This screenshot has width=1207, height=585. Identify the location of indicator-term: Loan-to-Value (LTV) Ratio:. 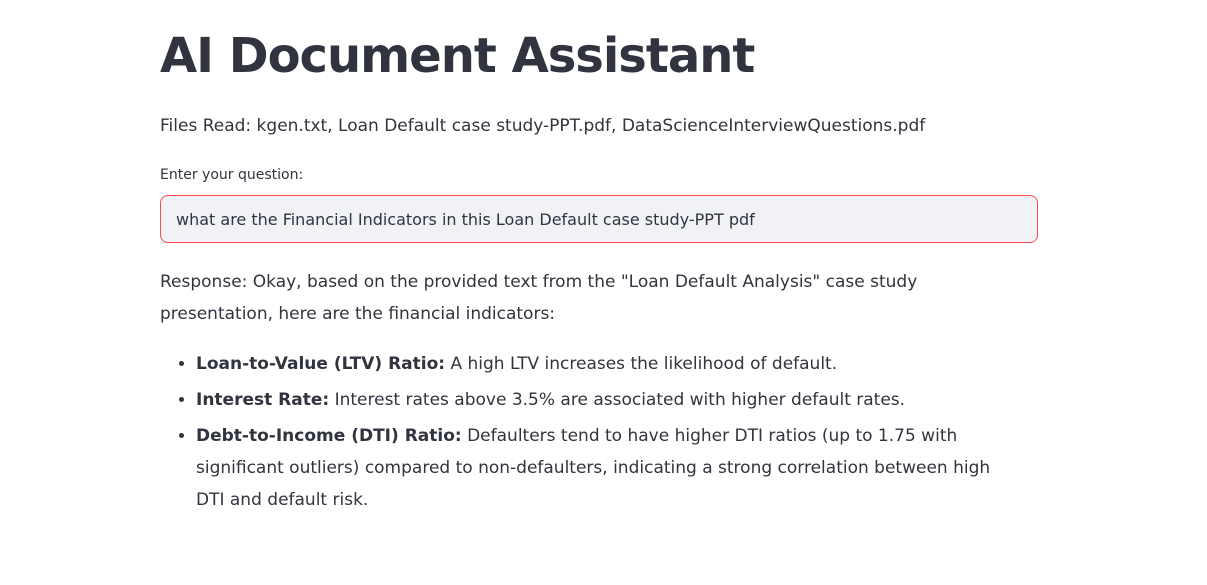
(321, 364).